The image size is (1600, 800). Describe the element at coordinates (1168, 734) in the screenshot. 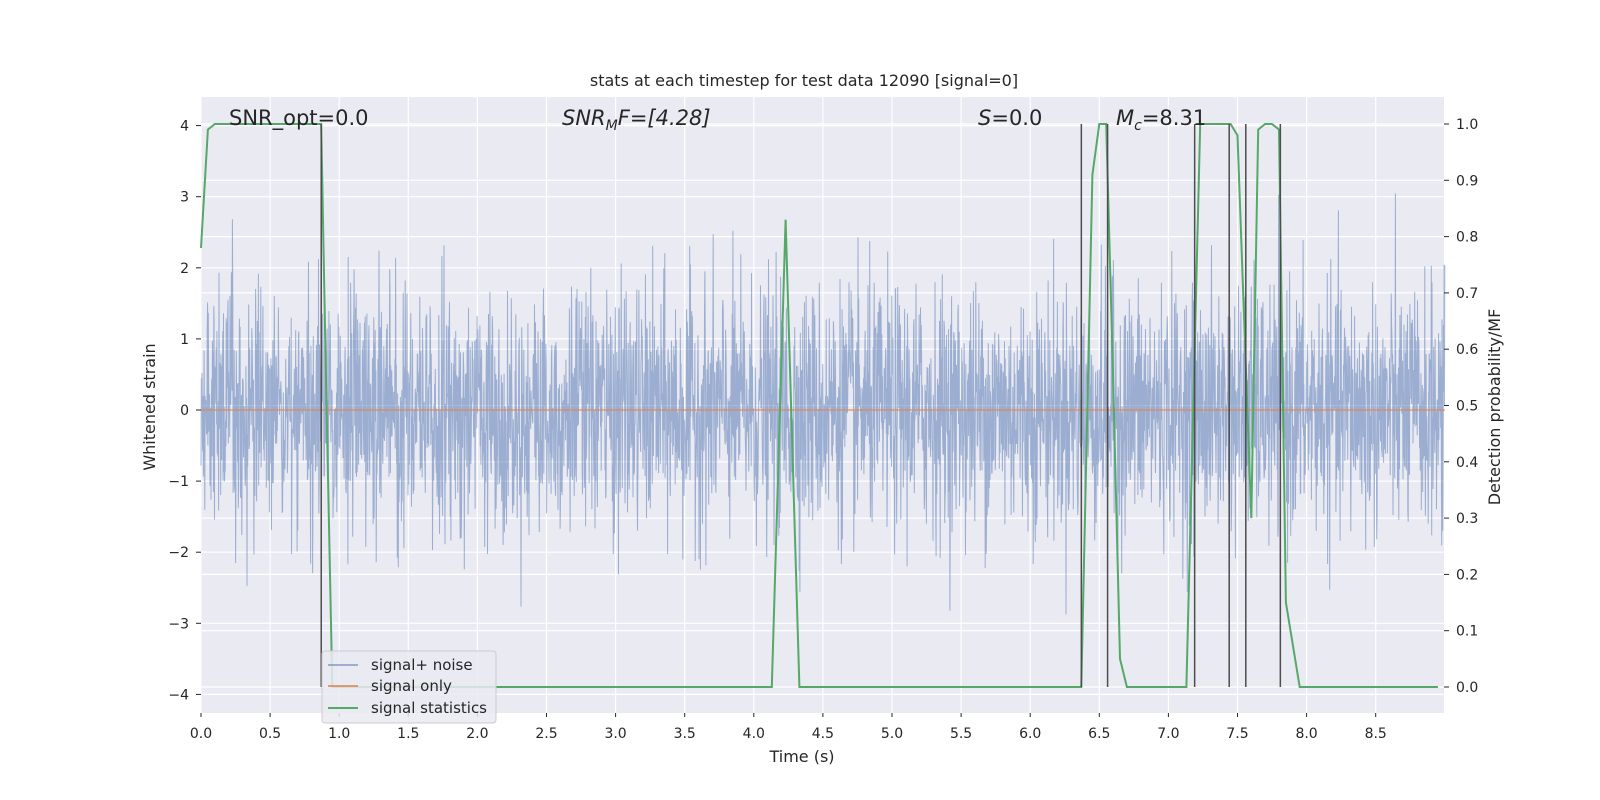

I see `x-tick-label: 7.0` at that location.